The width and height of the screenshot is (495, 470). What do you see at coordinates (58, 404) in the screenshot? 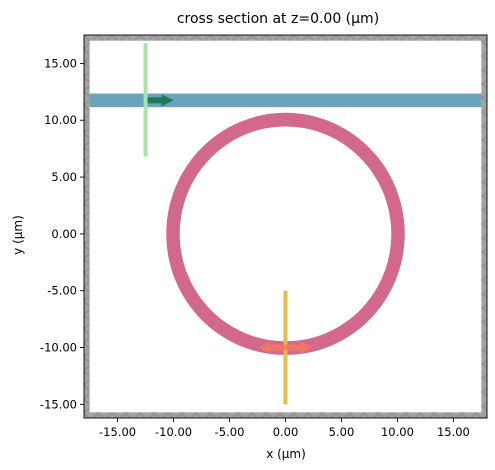
I see `y-tick-label: -15.00` at bounding box center [58, 404].